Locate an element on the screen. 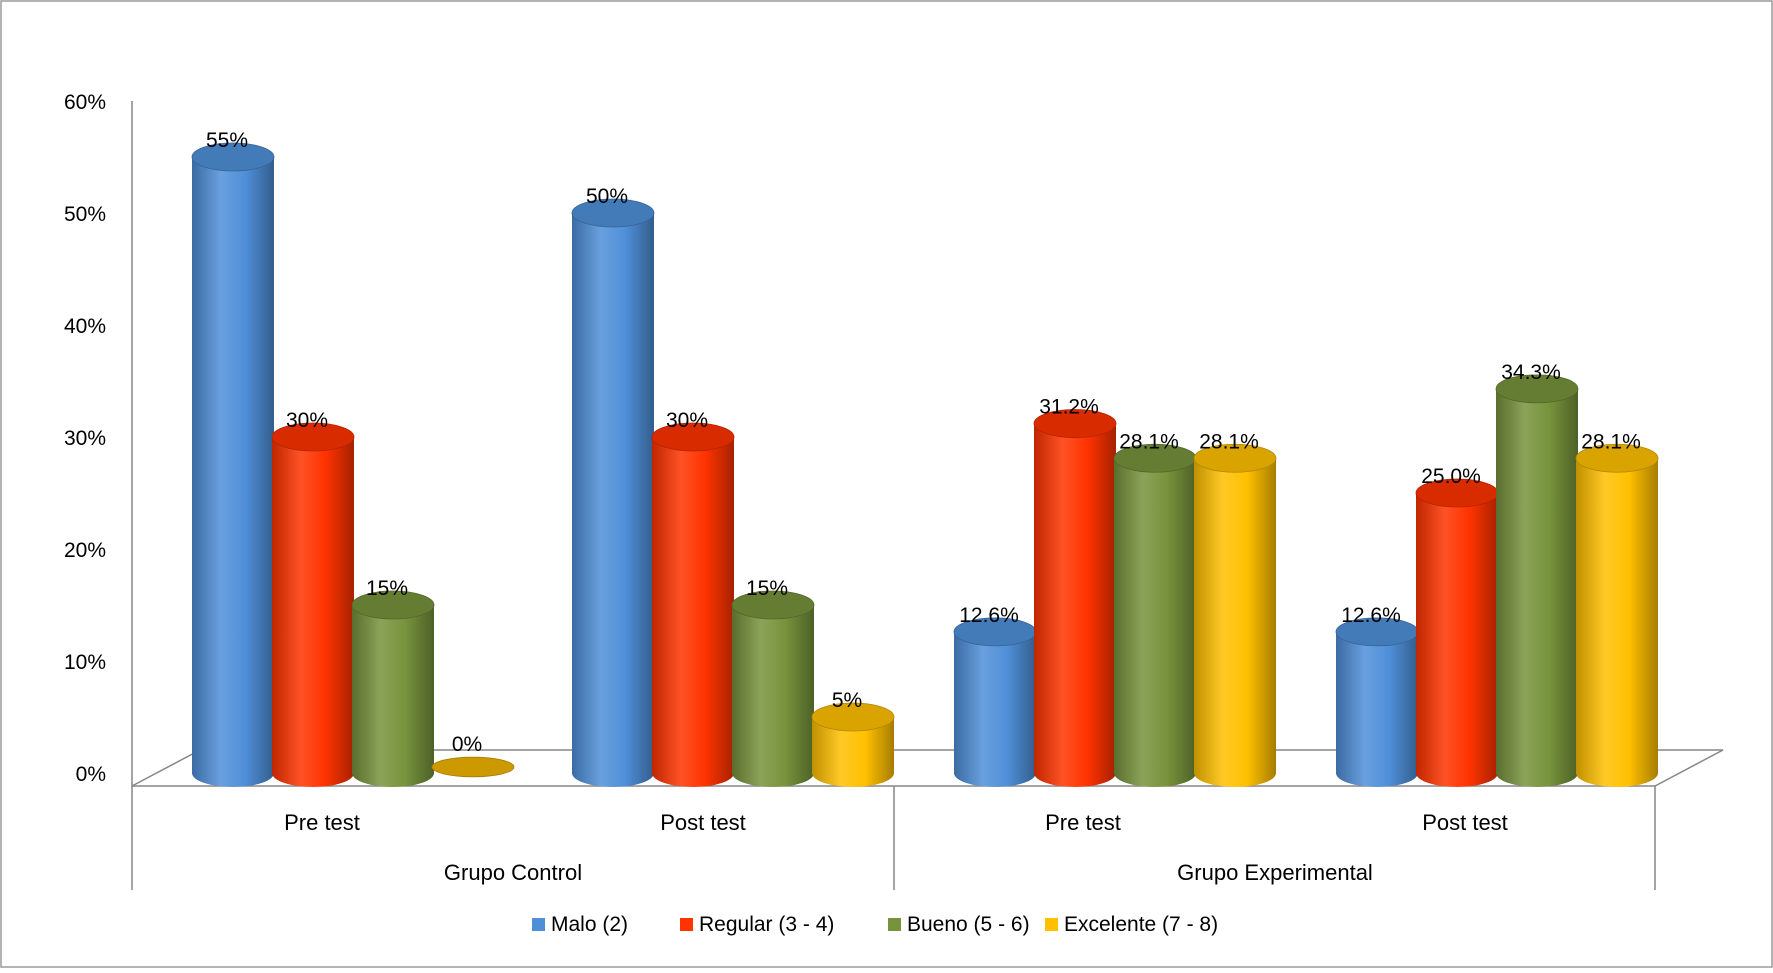  data-label: 50% is located at coordinates (607, 196).